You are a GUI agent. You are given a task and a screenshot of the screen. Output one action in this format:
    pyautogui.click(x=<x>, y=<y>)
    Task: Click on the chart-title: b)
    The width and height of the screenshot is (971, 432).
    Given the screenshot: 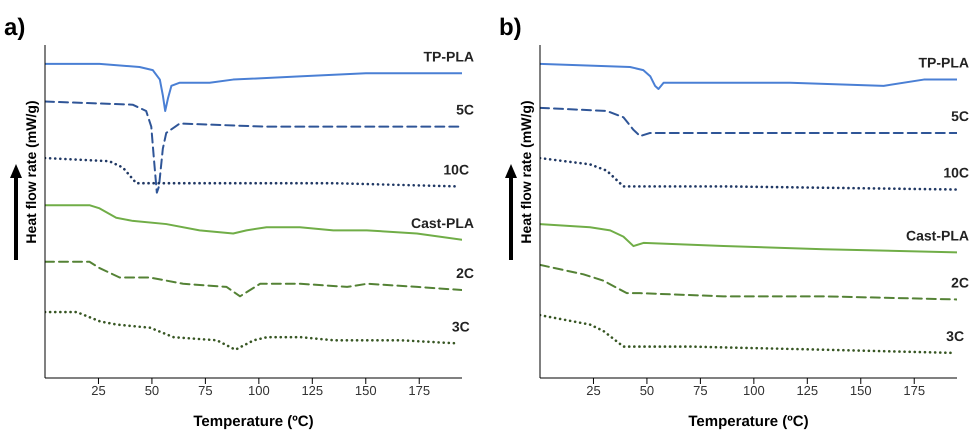 What is the action you would take?
    pyautogui.click(x=510, y=28)
    